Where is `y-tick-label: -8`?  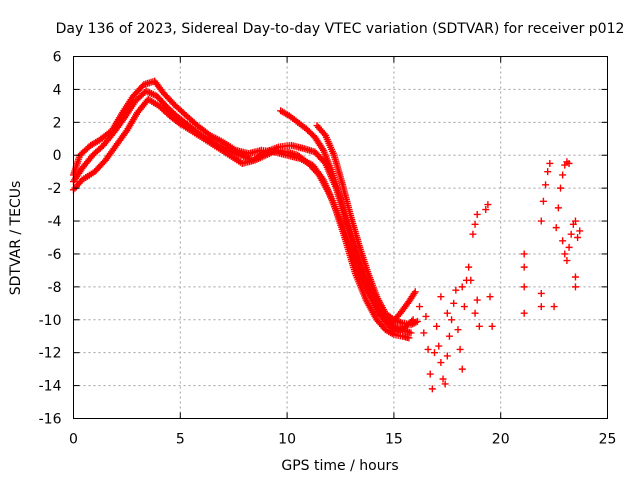 y-tick-label: -8 is located at coordinates (55, 288).